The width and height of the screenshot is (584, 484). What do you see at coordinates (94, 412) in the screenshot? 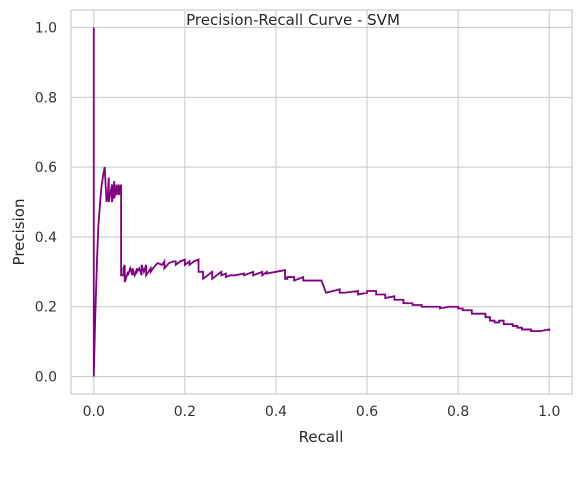
I see `x-tick-label: 0.0` at bounding box center [94, 412].